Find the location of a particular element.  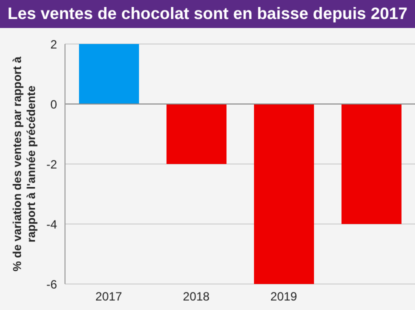

y-tick-label: -6 is located at coordinates (52, 284).